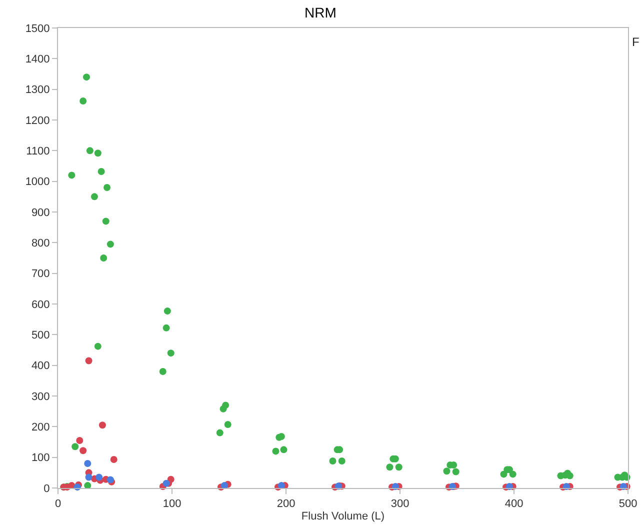 Image resolution: width=641 pixels, height=526 pixels. What do you see at coordinates (38, 152) in the screenshot?
I see `y-tick-label: 1100` at bounding box center [38, 152].